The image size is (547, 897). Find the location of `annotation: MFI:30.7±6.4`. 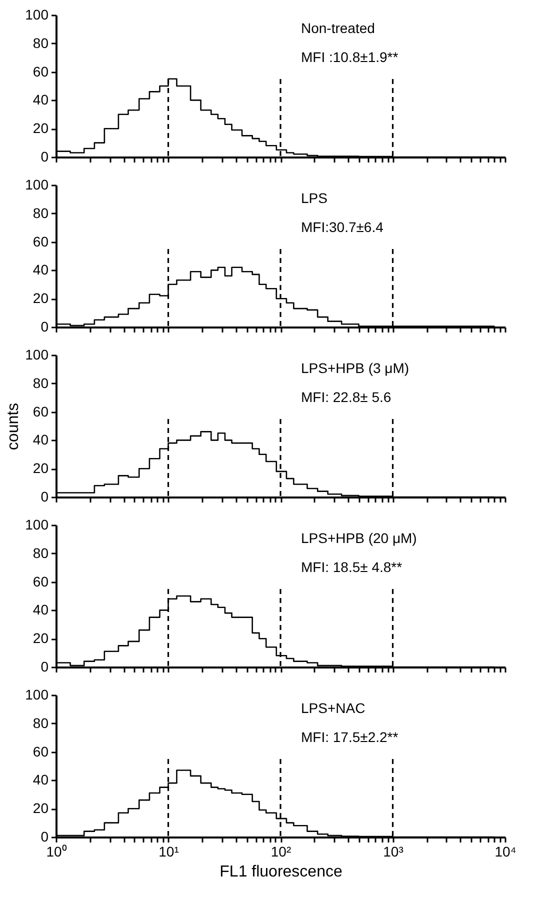

annotation: MFI:30.7±6.4 is located at coordinates (342, 227).